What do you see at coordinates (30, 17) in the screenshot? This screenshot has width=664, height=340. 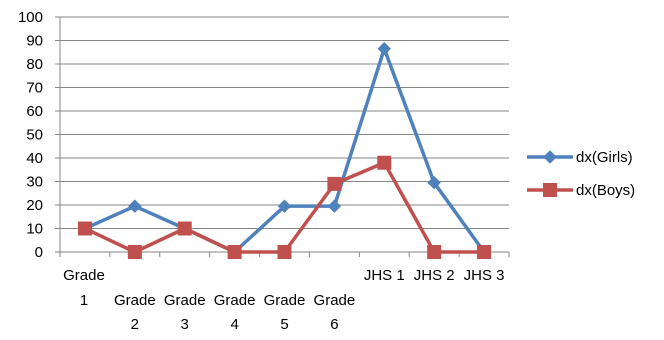 I see `y-tick-label: 100` at bounding box center [30, 17].